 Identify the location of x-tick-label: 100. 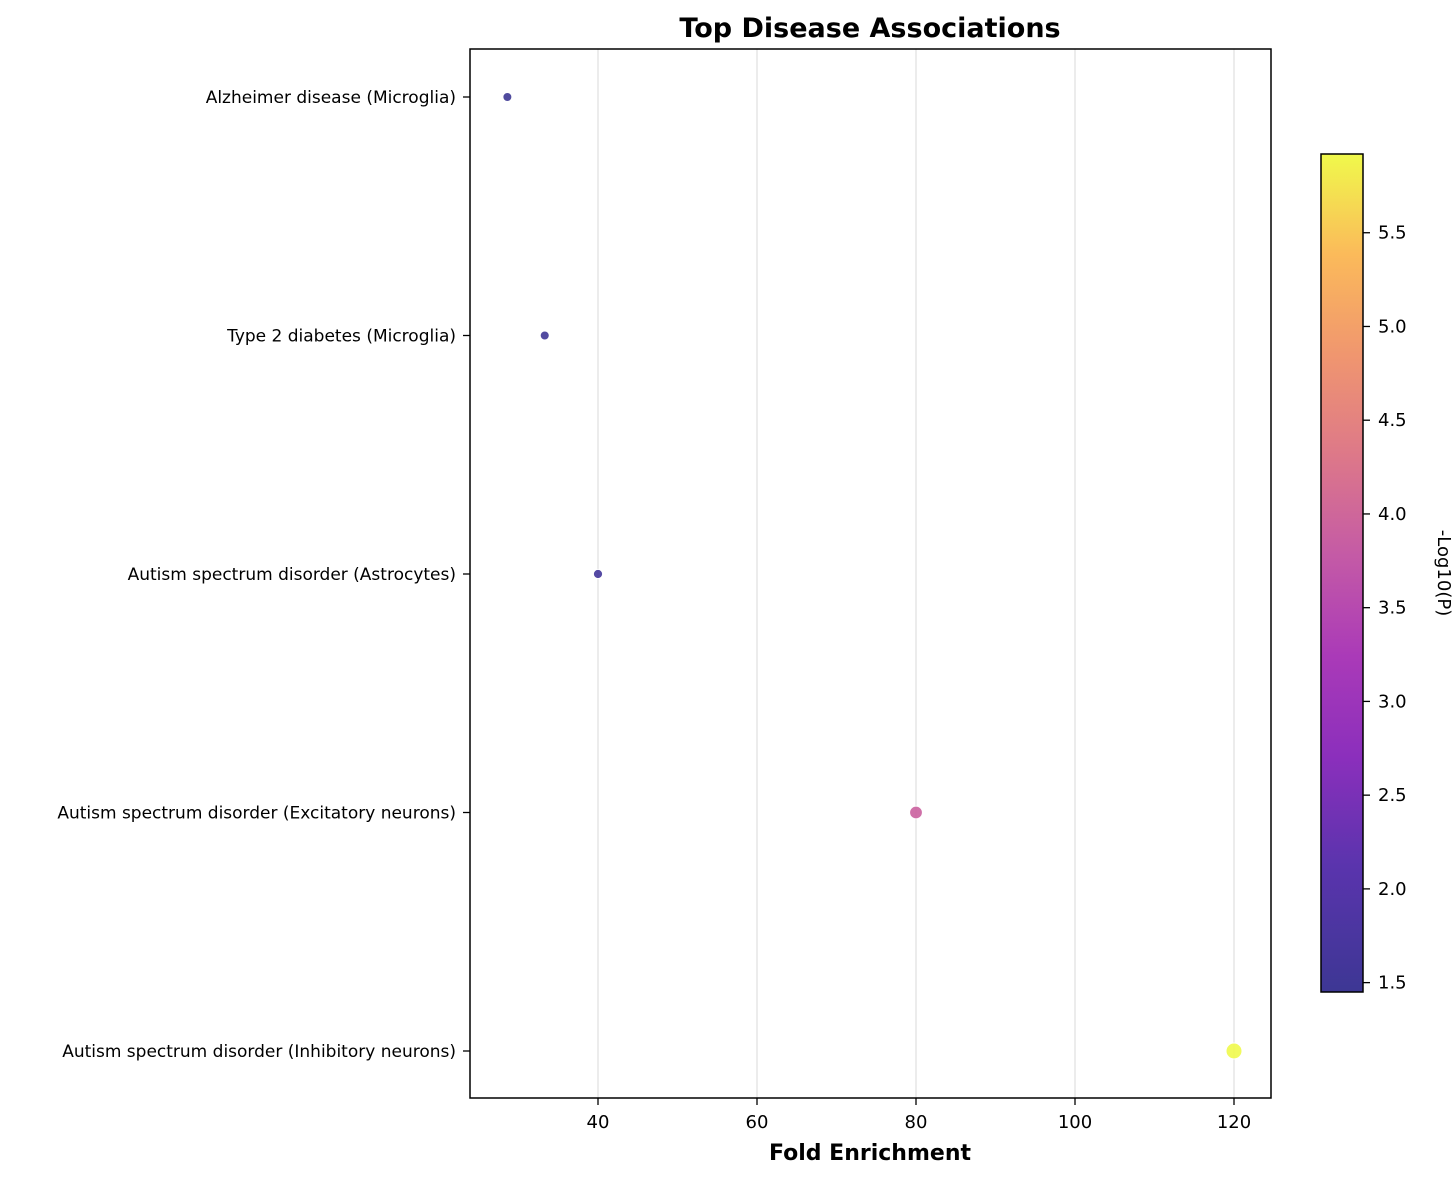
(1075, 1122).